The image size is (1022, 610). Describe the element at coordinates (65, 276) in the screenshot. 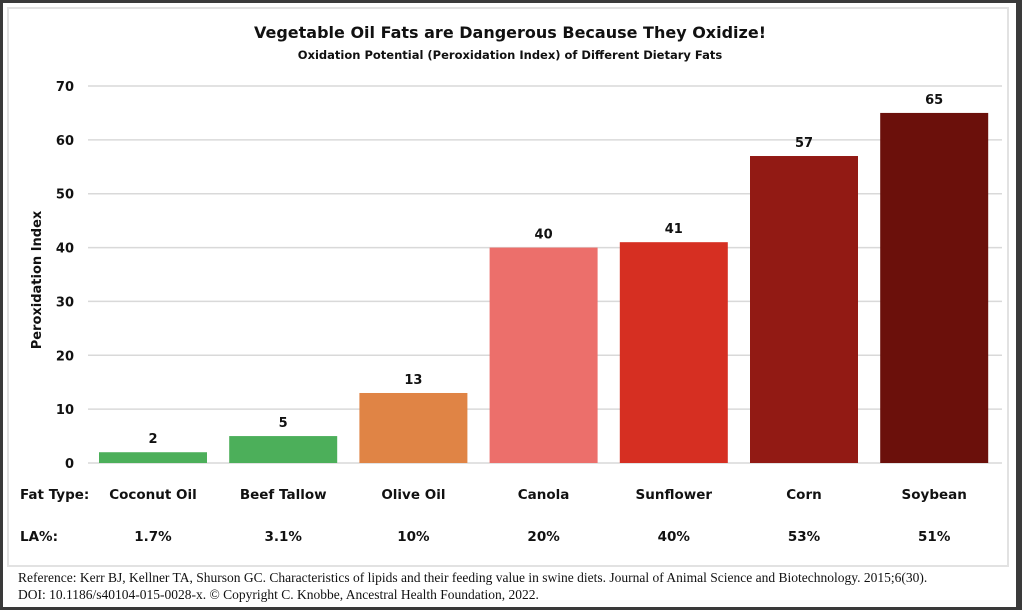

I see `y-axis-ticks: 0 10 20 30 40 50 60 70` at that location.